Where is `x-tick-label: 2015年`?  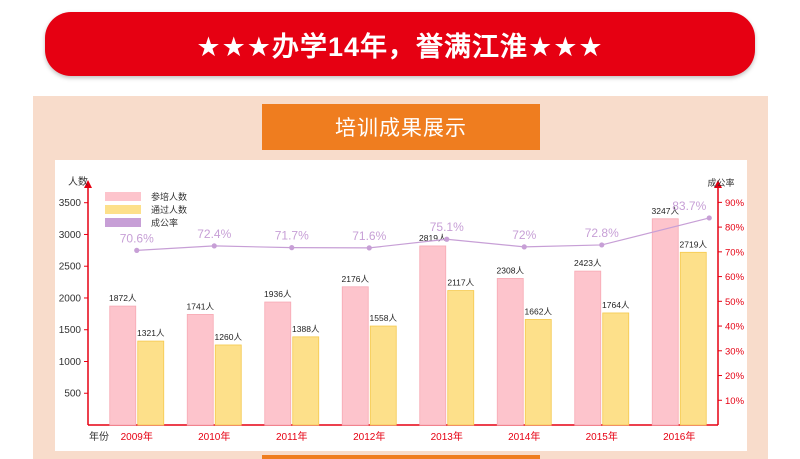 x-tick-label: 2015年 is located at coordinates (602, 436).